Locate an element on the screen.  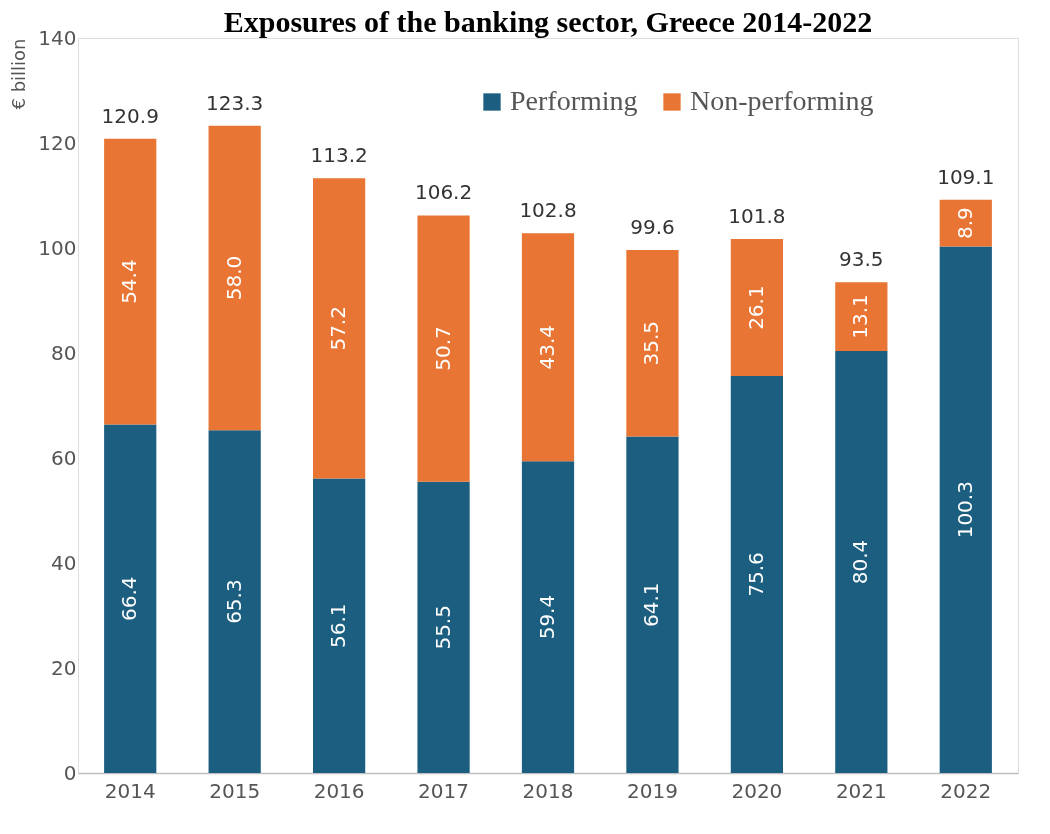
legend-label: Non-performing is located at coordinates (782, 100).